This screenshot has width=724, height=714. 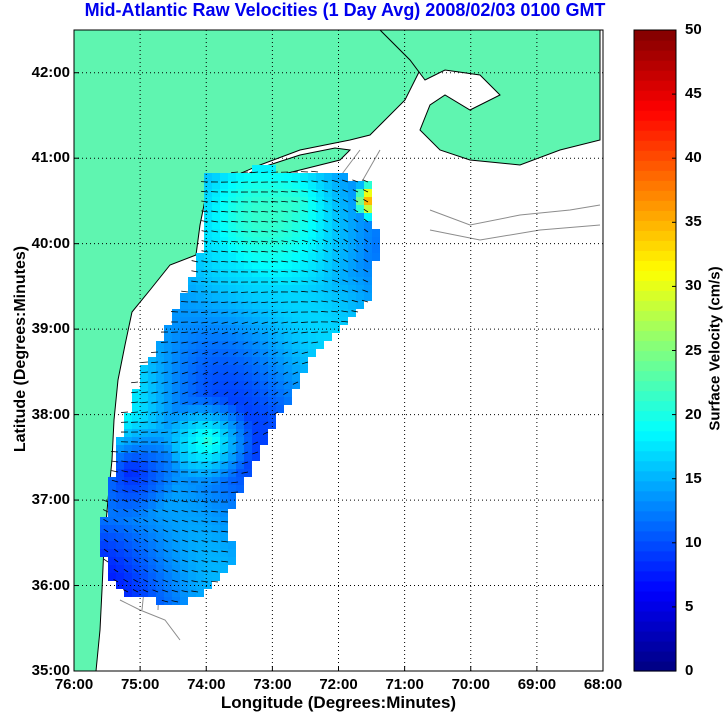 What do you see at coordinates (140, 684) in the screenshot?
I see `x-tick-label: 75:00` at bounding box center [140, 684].